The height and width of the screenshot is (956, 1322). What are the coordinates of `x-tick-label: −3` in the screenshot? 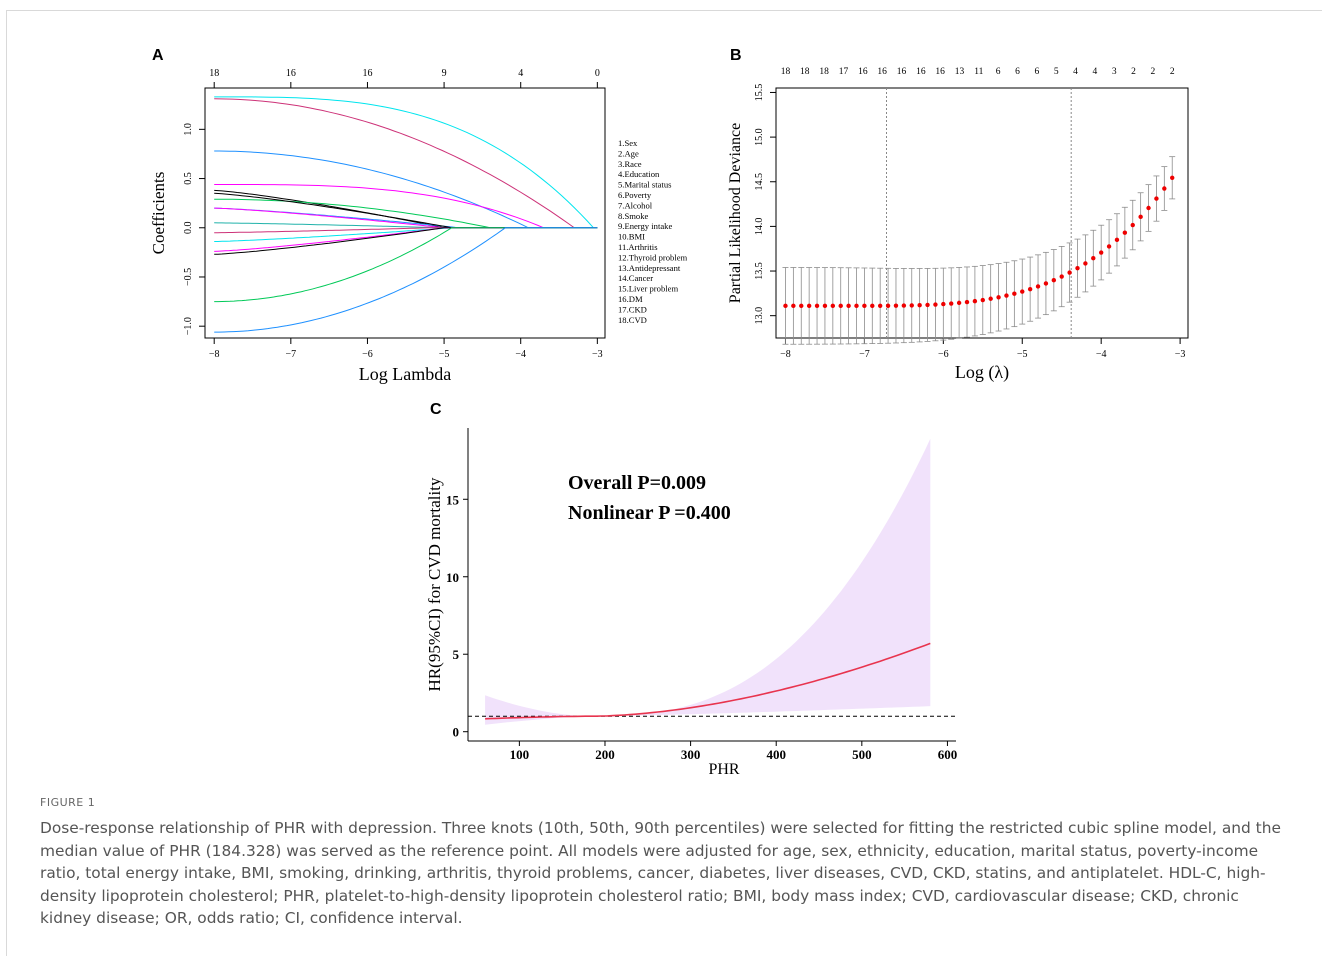 It's located at (597, 354).